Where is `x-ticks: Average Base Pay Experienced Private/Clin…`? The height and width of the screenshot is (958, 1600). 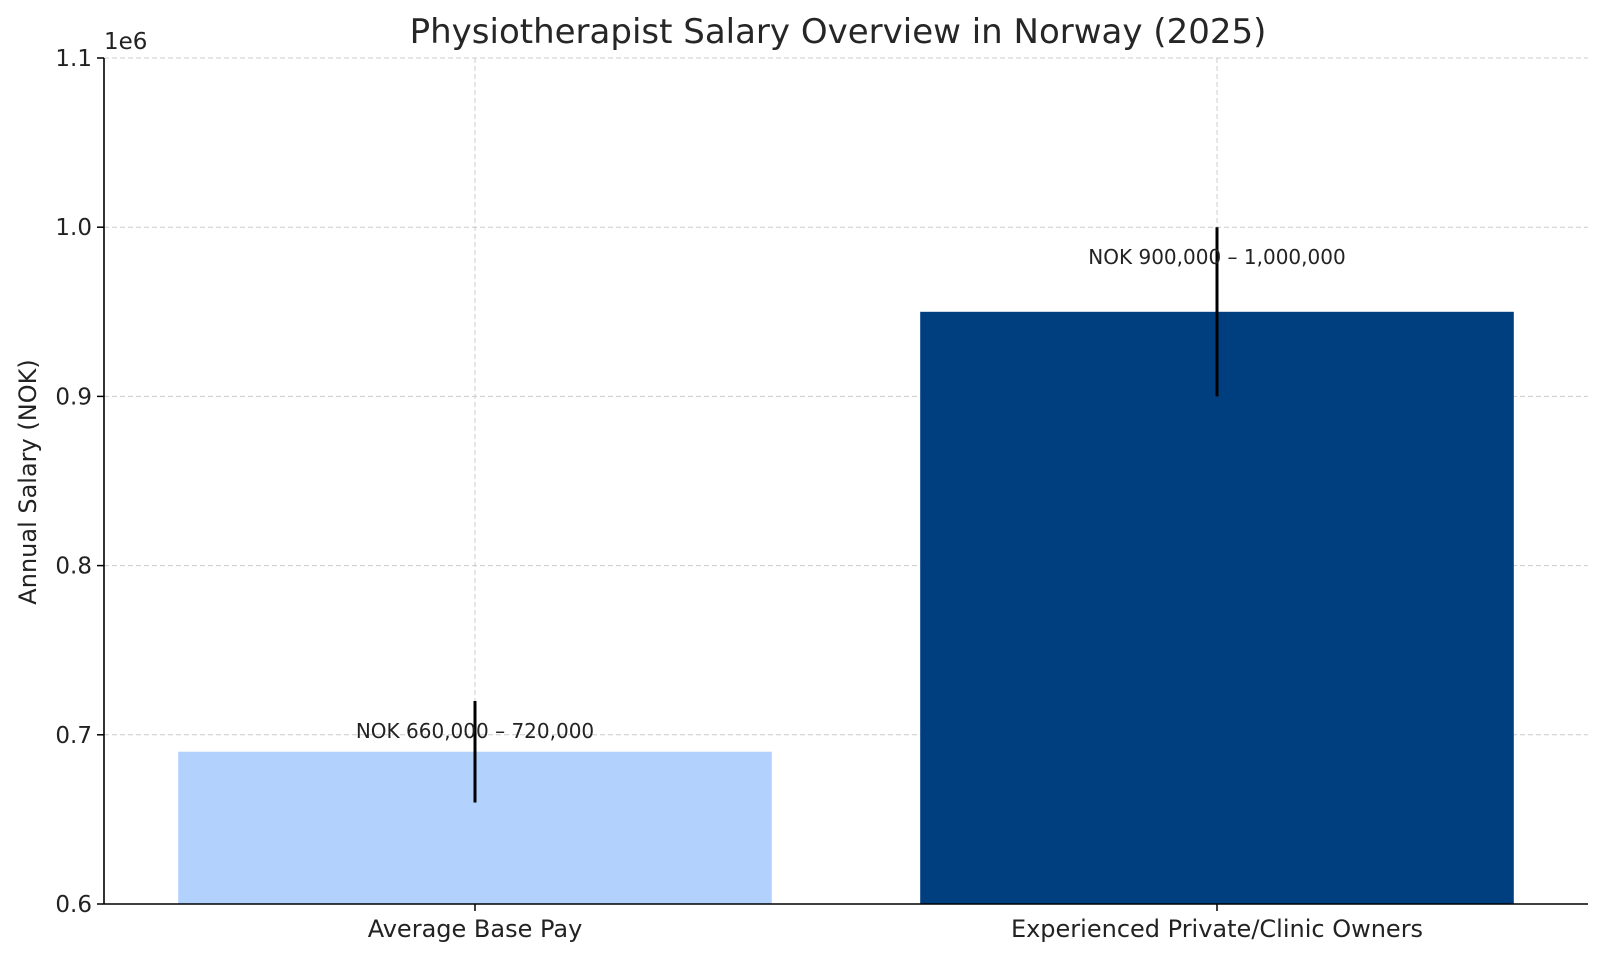
x-ticks: Average Base Pay Experienced Private/Clin… is located at coordinates (895, 923).